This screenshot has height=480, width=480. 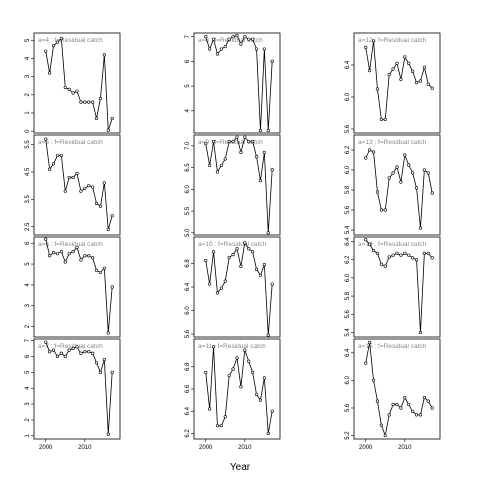 What do you see at coordinates (28, 58) in the screenshot?
I see `y-tick-label: 4` at bounding box center [28, 58].